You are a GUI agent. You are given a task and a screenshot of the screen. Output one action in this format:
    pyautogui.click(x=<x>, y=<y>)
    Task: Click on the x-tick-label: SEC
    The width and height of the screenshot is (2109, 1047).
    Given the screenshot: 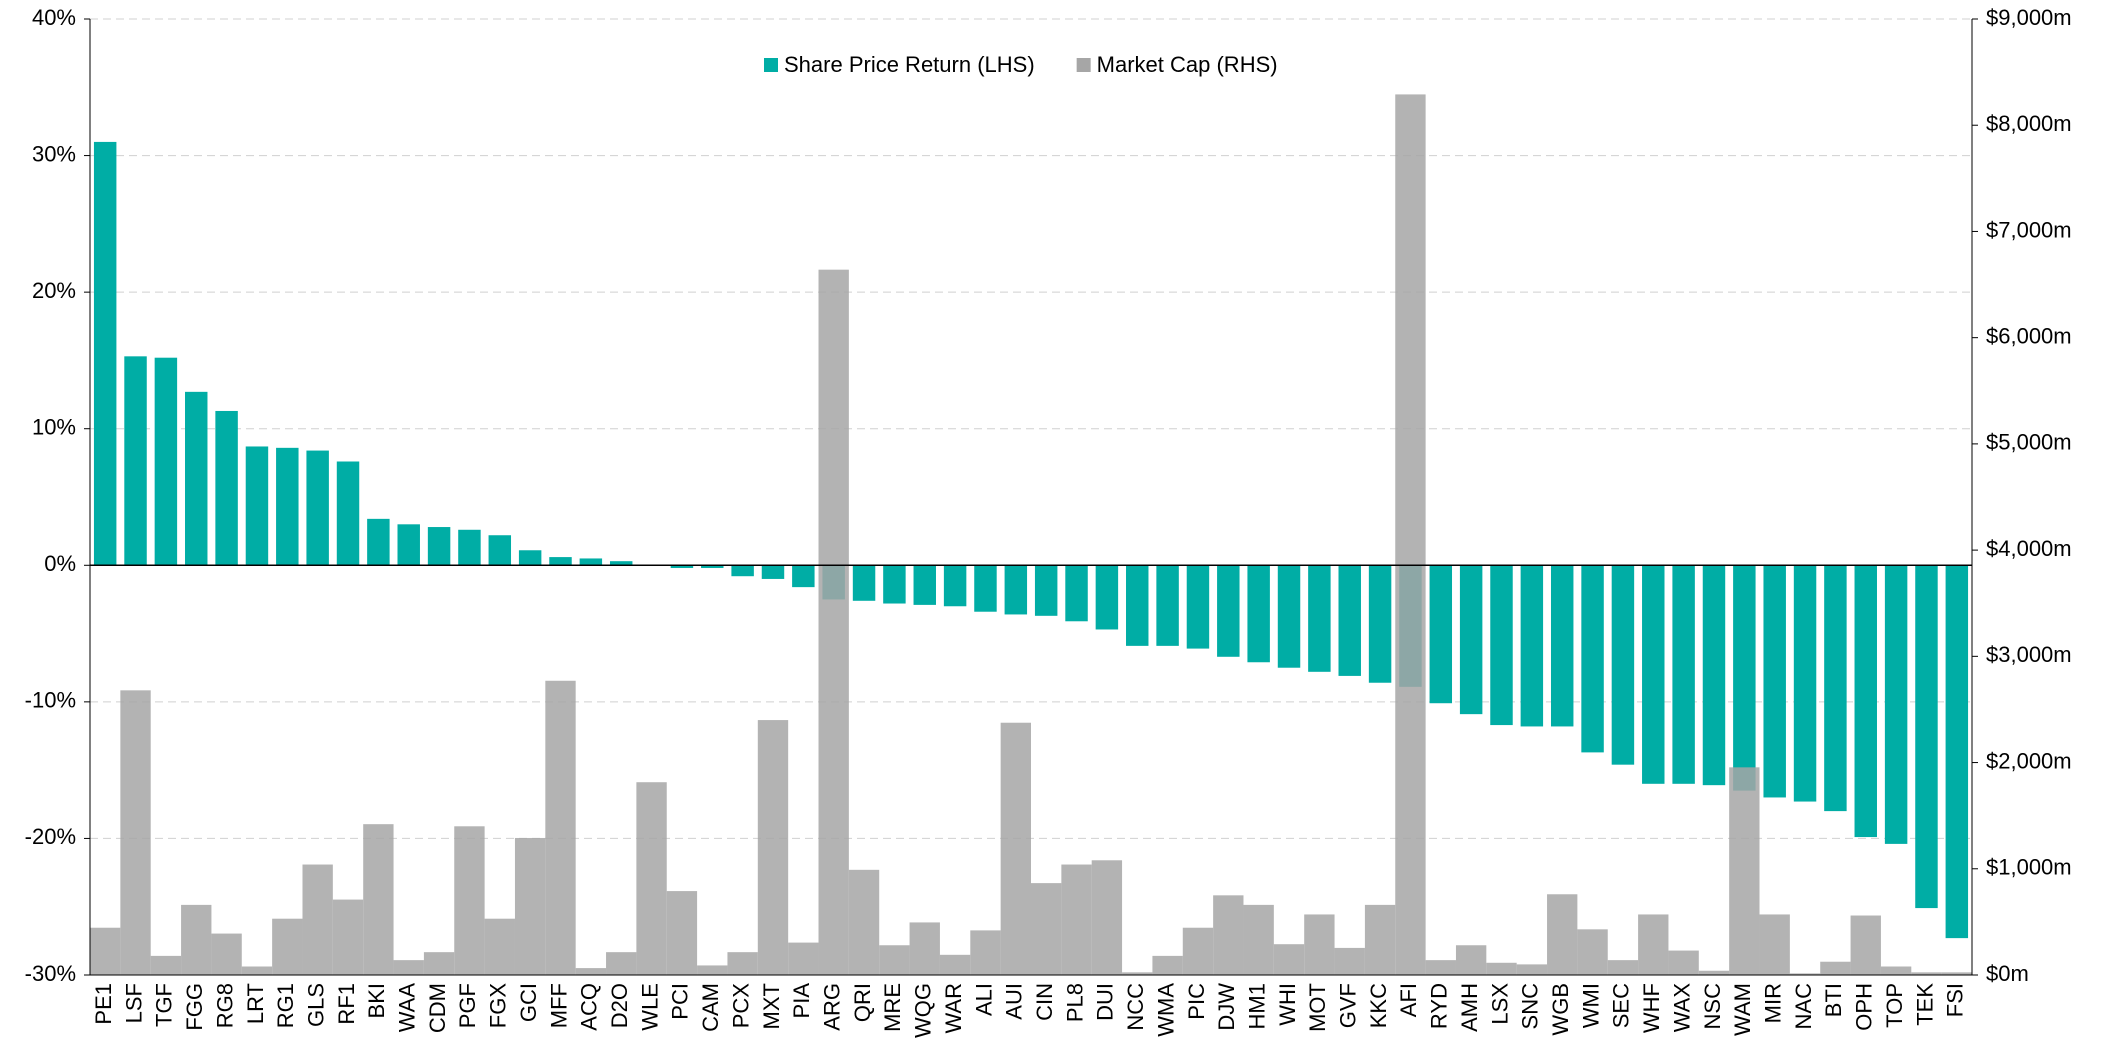 What is the action you would take?
    pyautogui.click(x=1621, y=1005)
    